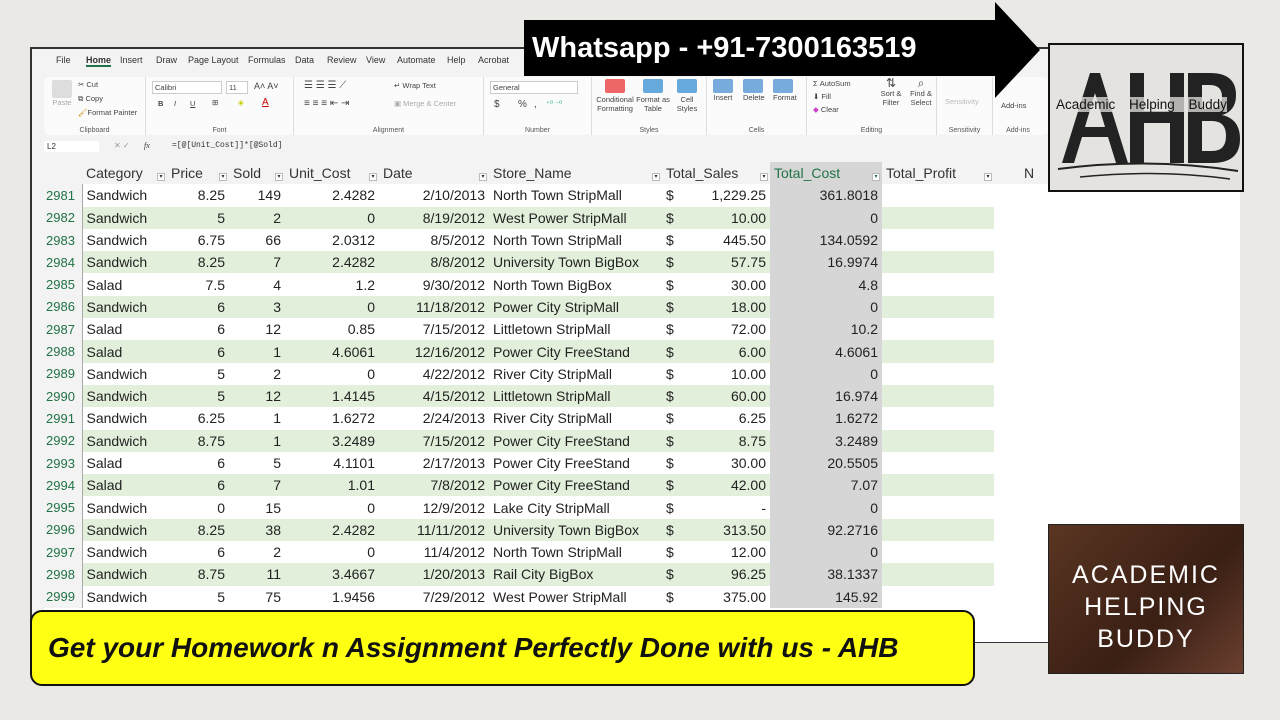  What do you see at coordinates (557, 240) in the screenshot?
I see `cell: North Town StripMall` at bounding box center [557, 240].